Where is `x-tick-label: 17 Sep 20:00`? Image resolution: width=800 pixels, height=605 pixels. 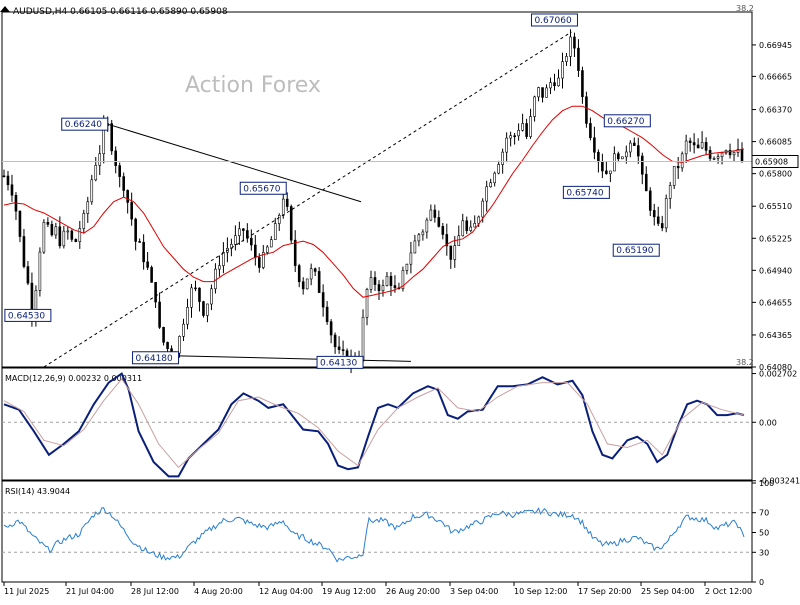 x-tick-label: 17 Sep 20:00 is located at coordinates (604, 591).